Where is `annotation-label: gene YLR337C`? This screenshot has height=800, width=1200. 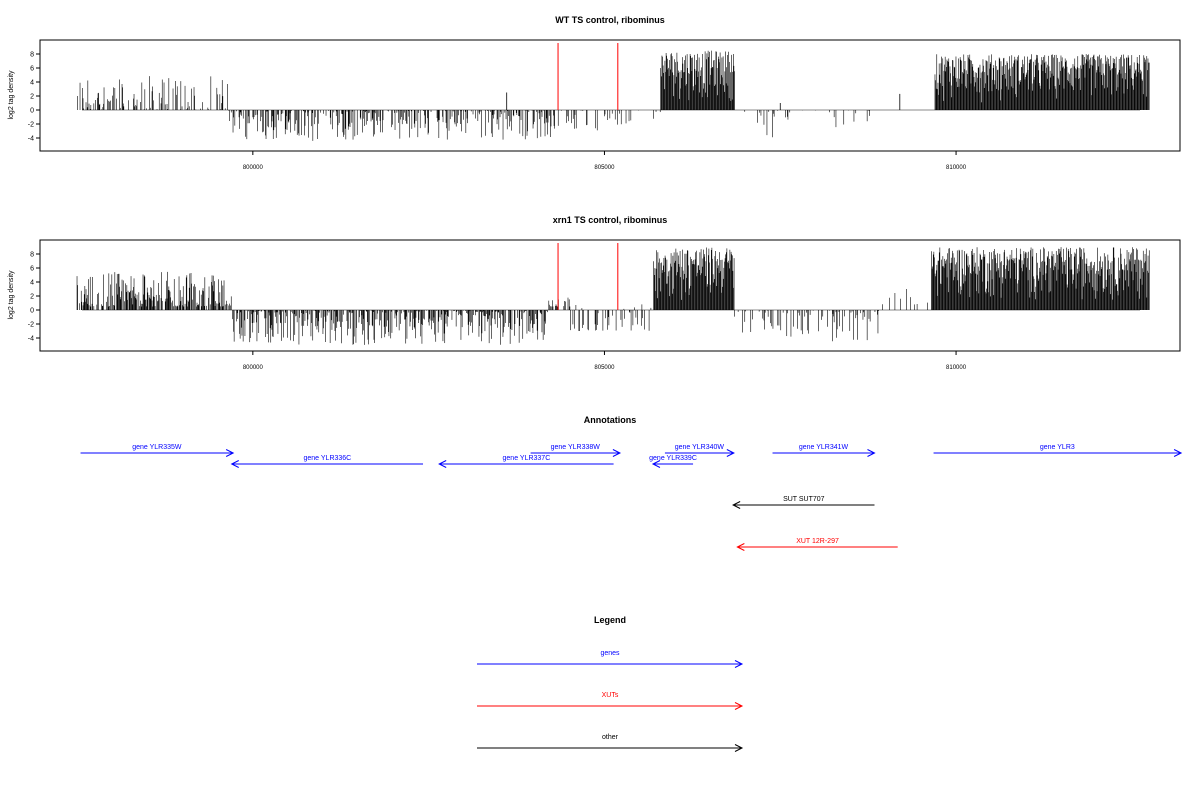
annotation-label: gene YLR337C is located at coordinates (527, 458).